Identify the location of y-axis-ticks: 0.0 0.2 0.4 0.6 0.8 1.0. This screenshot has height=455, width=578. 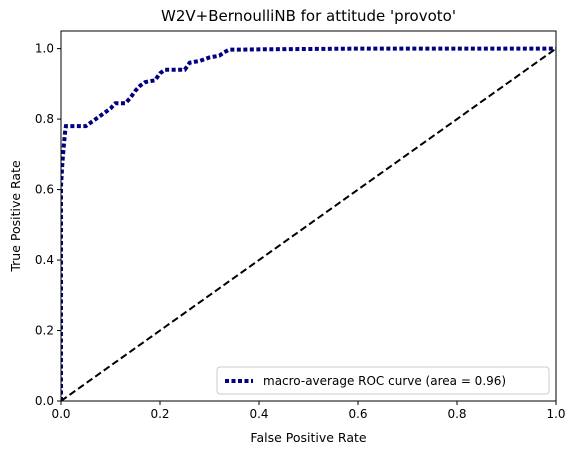
(48, 225).